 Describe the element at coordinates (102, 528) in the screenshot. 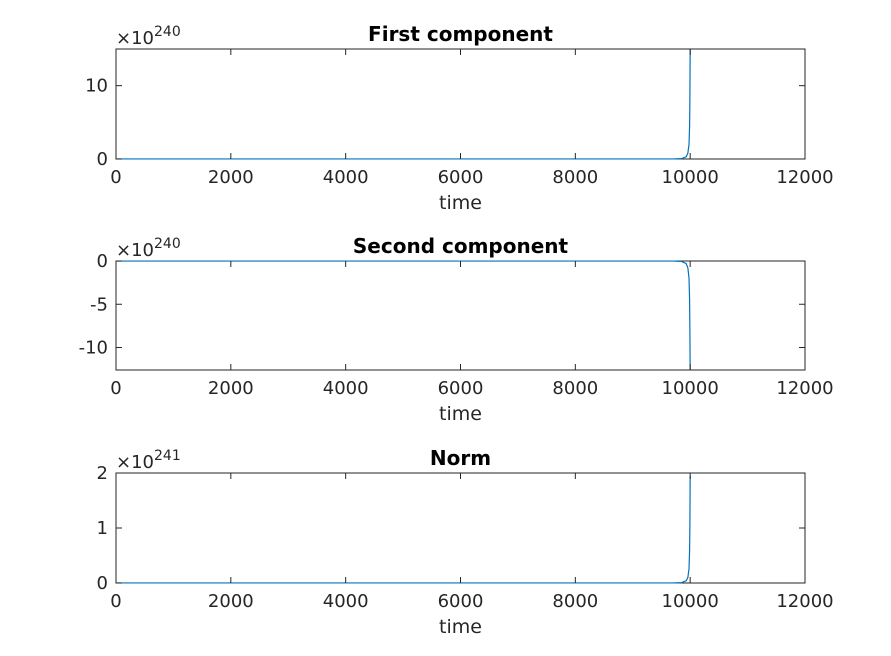

I see `y-tick-label: 1` at that location.